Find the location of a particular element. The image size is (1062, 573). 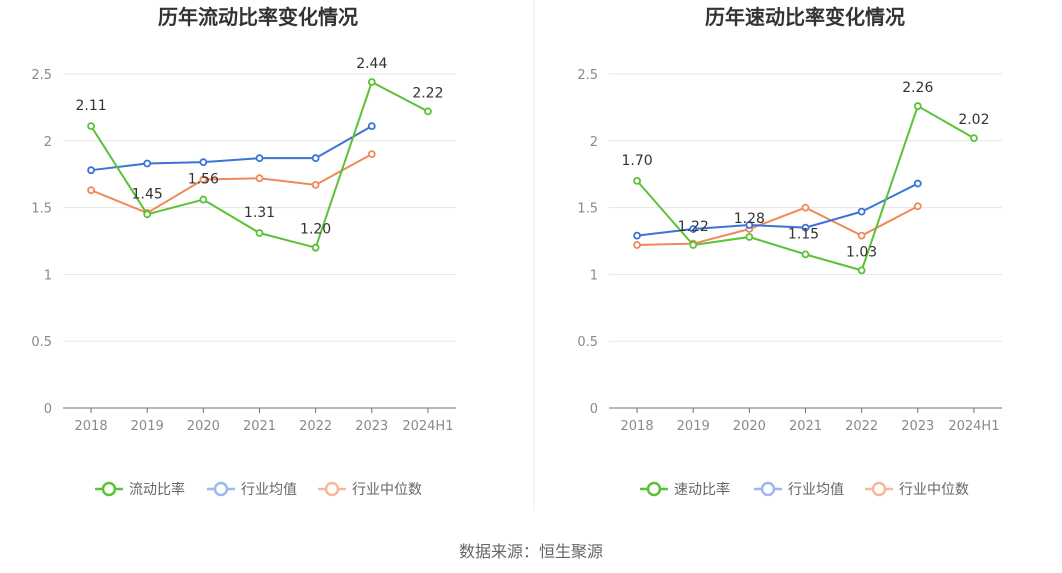

source-note: 数据来源：恒生聚源 is located at coordinates (531, 551).